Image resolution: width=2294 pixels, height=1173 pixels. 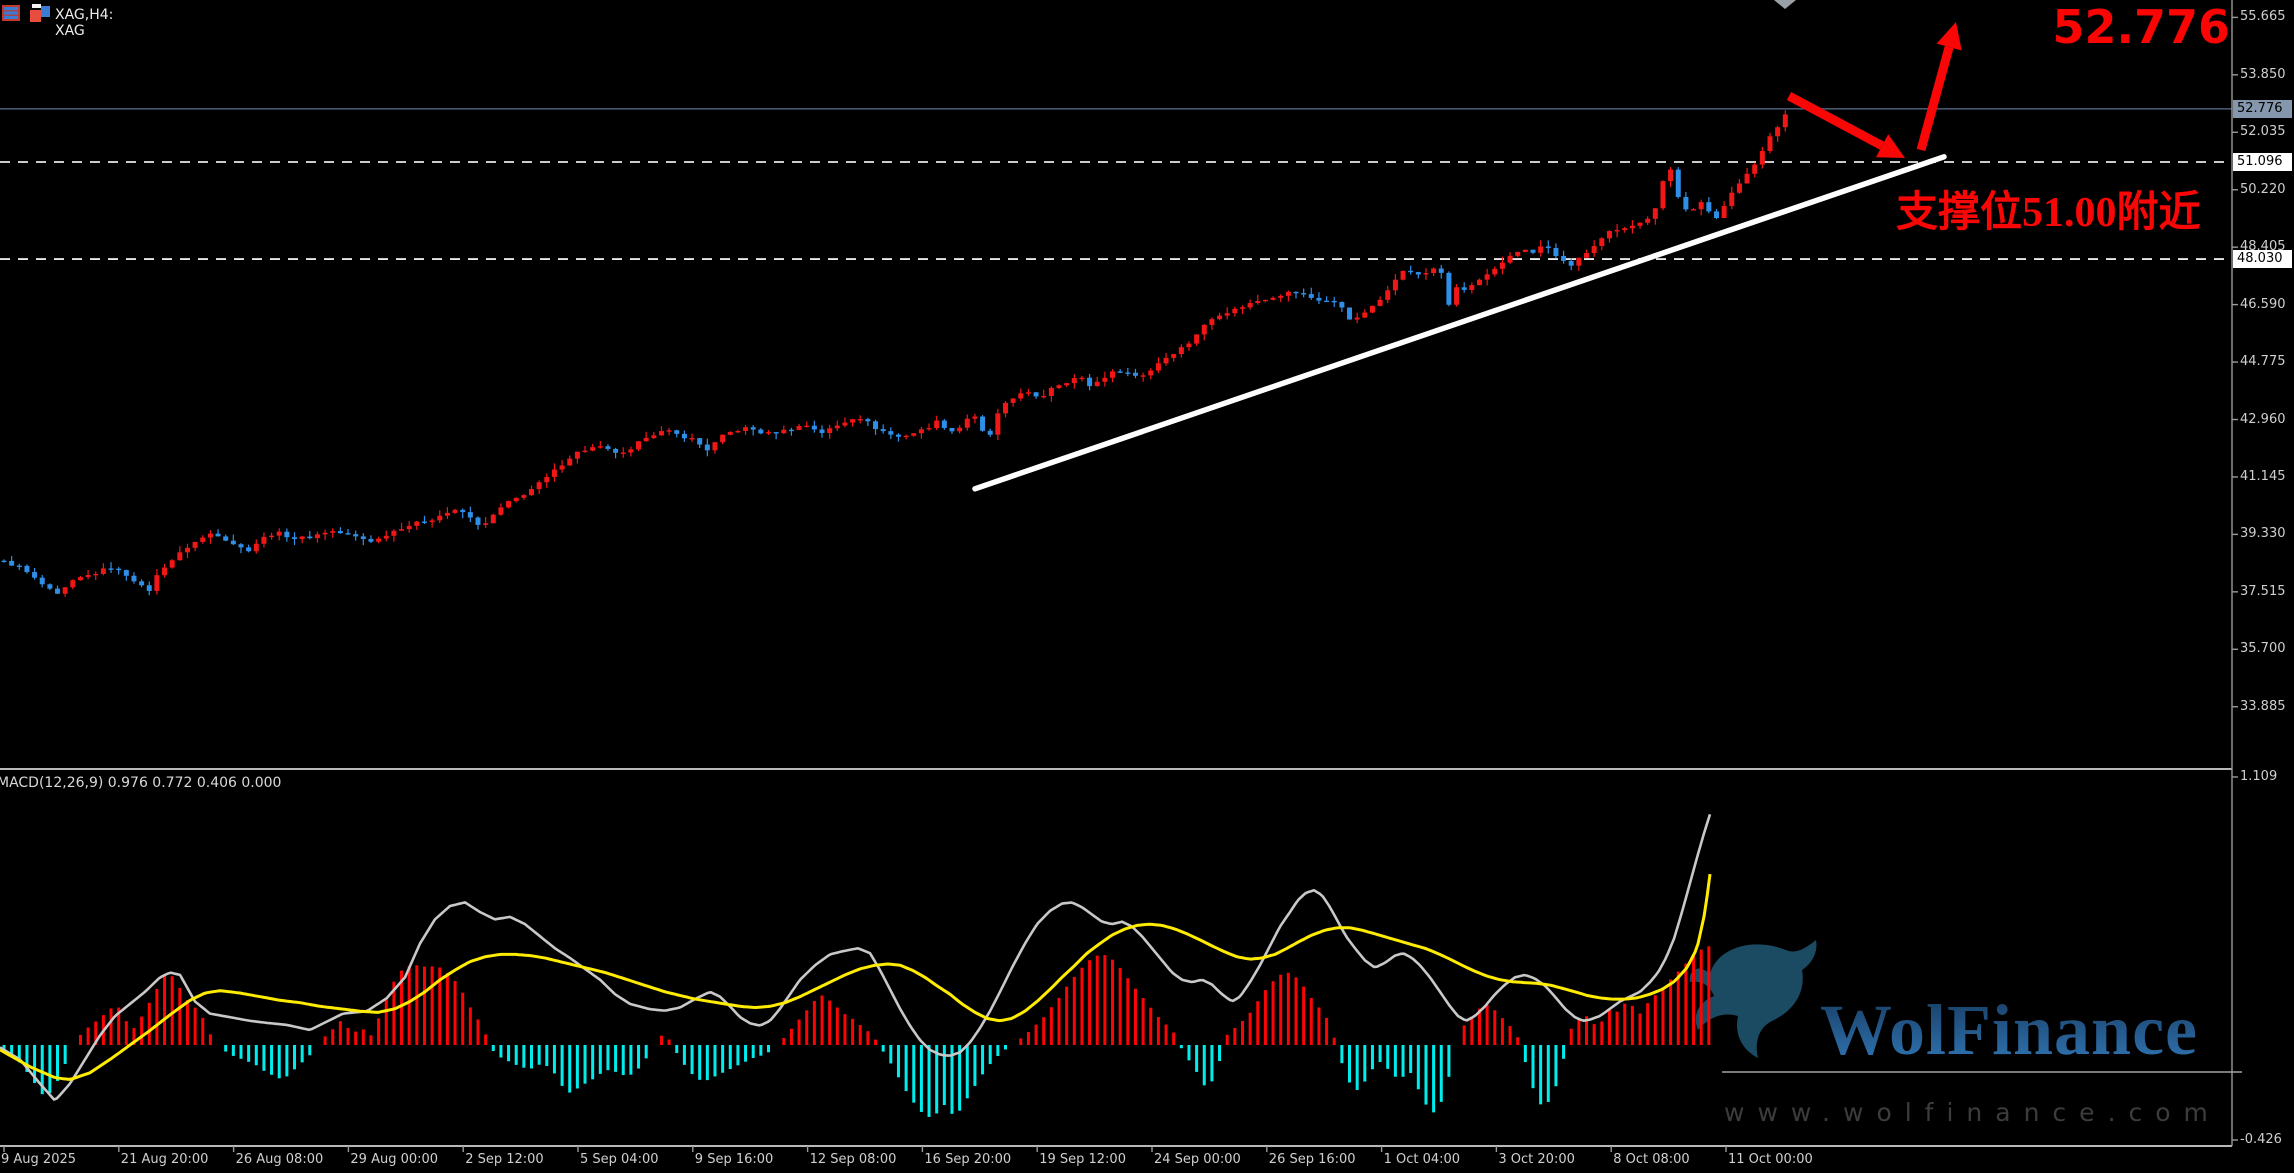 I want to click on time-tick-label: 11 Oct 00:00, so click(x=1770, y=1159).